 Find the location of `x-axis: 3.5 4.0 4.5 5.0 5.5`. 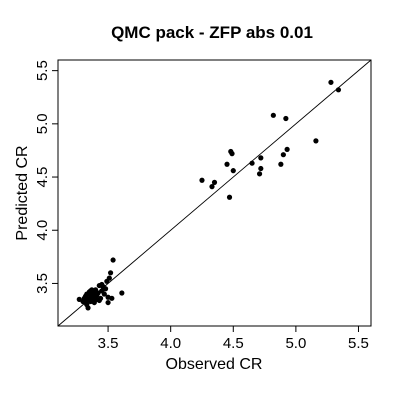

x-axis: 3.5 4.0 4.5 5.0 5.5 is located at coordinates (233, 339).